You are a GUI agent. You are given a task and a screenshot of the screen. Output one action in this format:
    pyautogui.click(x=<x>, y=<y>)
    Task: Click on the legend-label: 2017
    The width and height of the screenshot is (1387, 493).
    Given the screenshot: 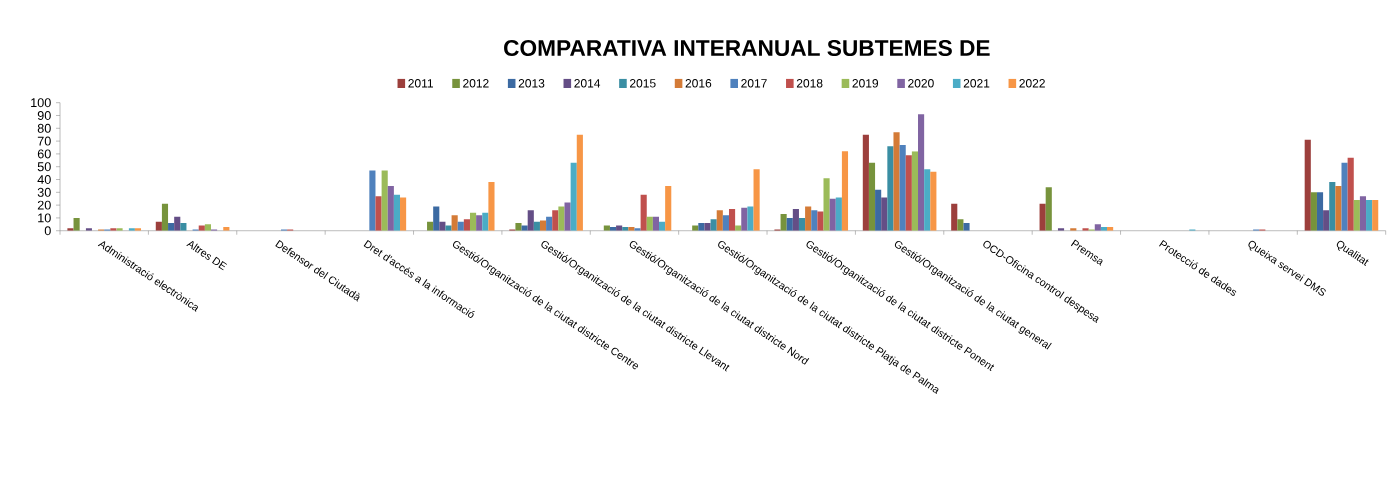 What is the action you would take?
    pyautogui.click(x=754, y=83)
    